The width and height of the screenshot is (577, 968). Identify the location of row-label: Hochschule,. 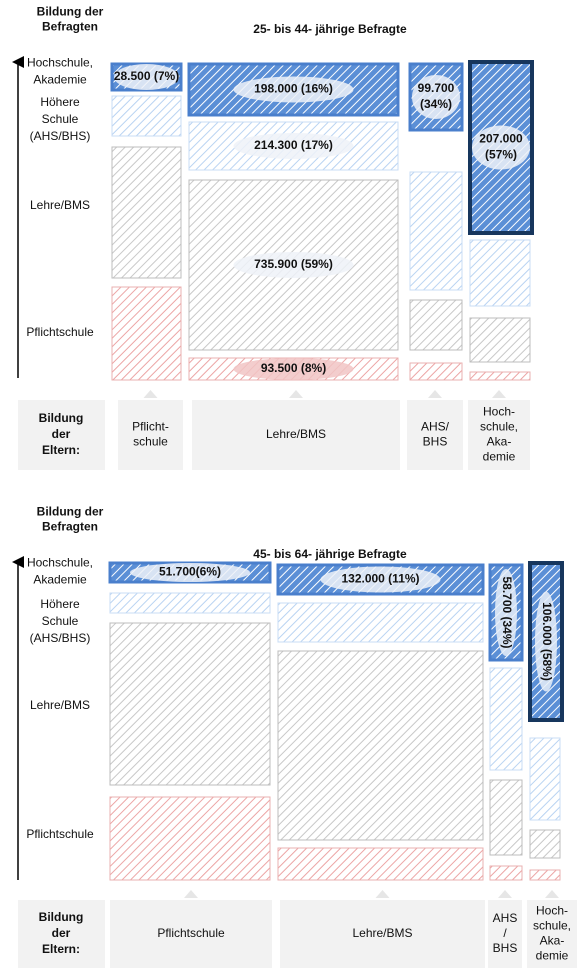
(60, 63).